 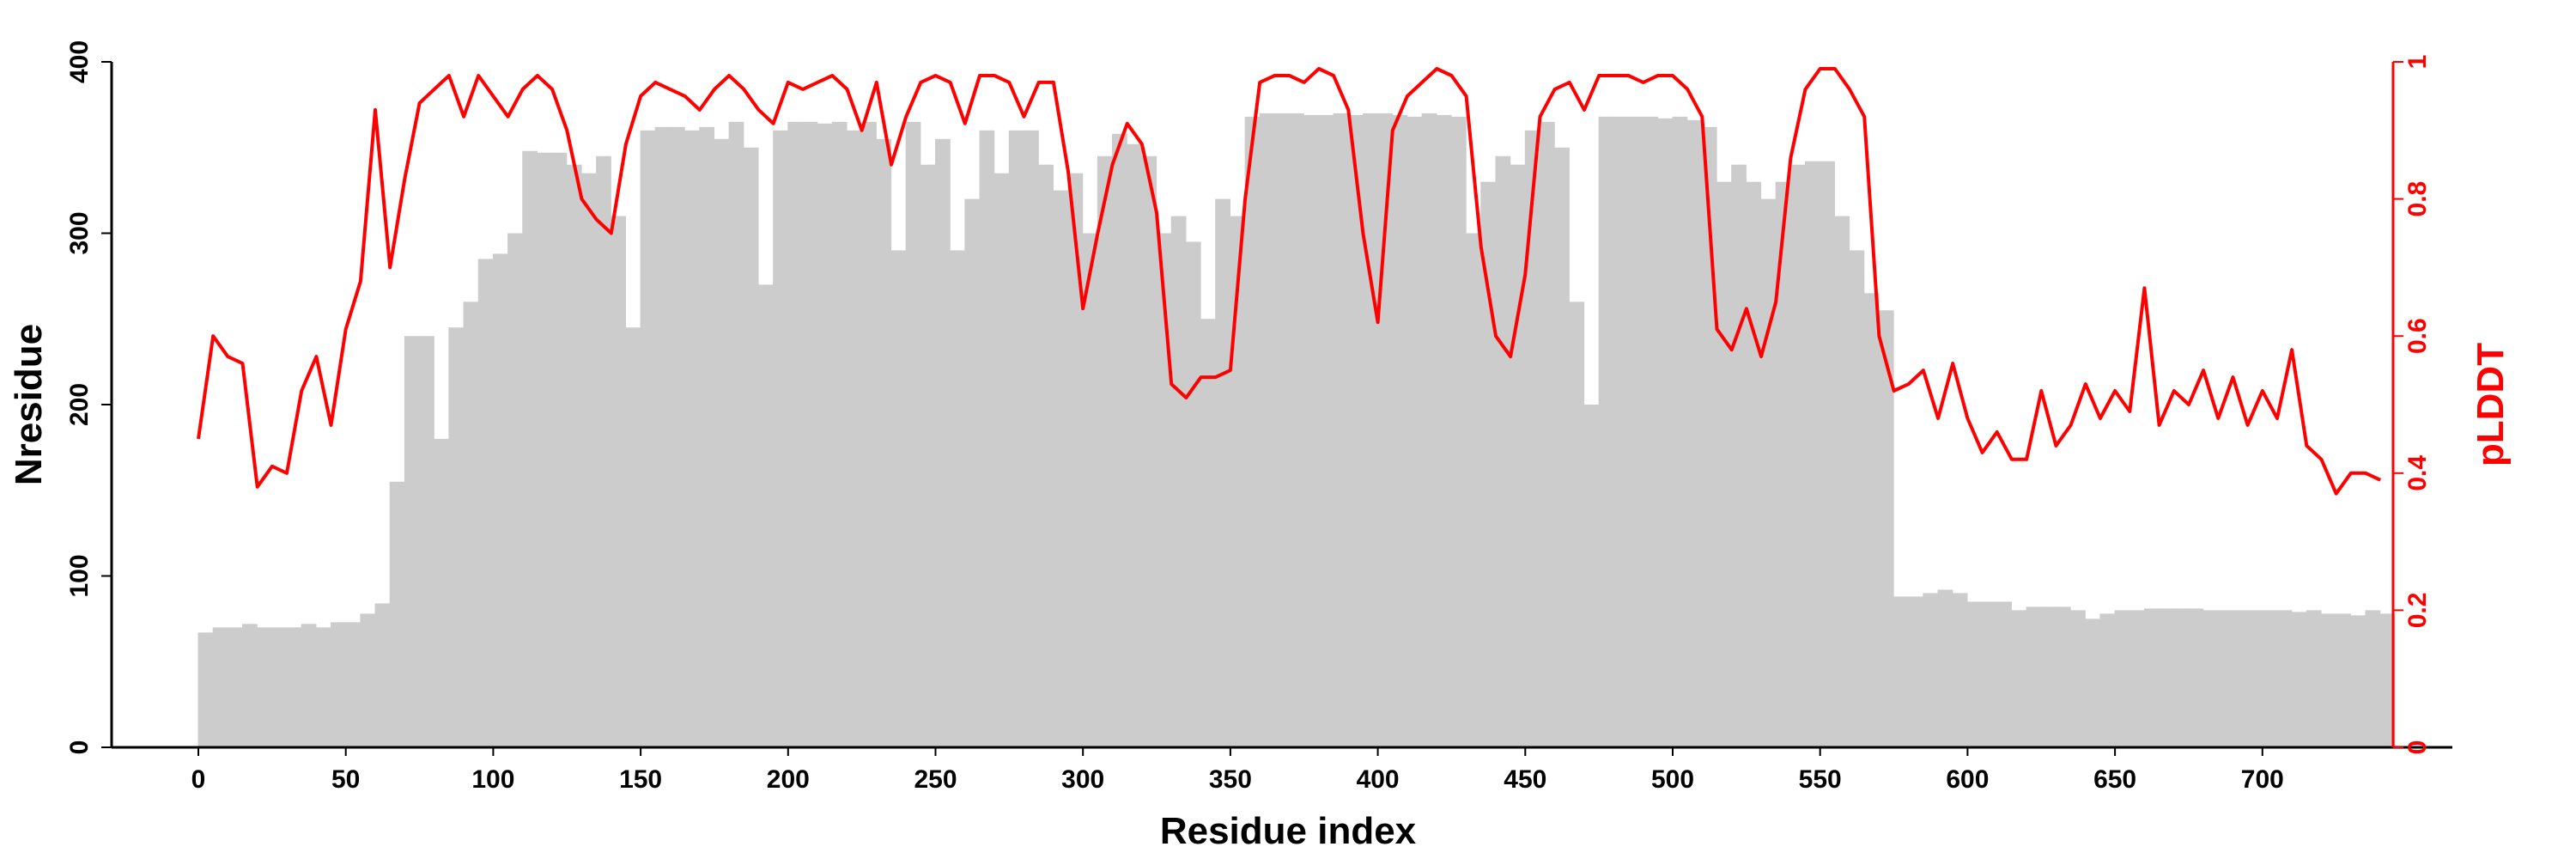 I want to click on x-tick-label: 50, so click(x=345, y=780).